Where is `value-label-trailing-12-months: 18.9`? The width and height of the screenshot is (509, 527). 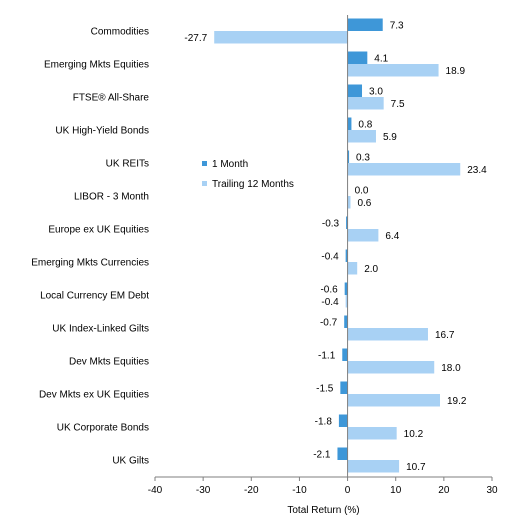 value-label-trailing-12-months: 18.9 is located at coordinates (456, 71).